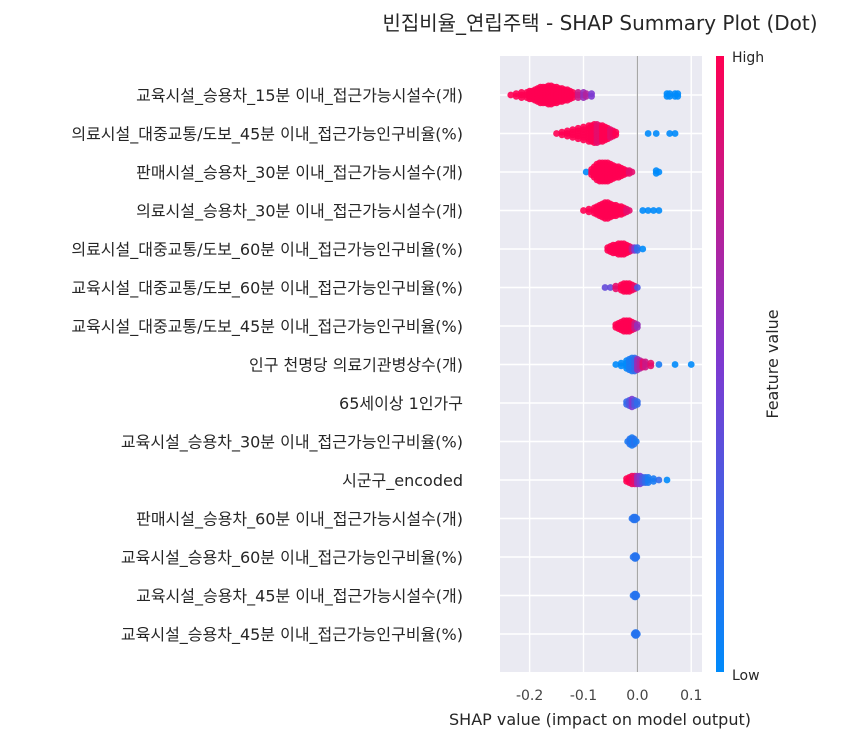 The image size is (844, 737). What do you see at coordinates (299, 520) in the screenshot?
I see `feature-label: 판매시설_승용차_60분 이내_접근가능시설수(개)` at bounding box center [299, 520].